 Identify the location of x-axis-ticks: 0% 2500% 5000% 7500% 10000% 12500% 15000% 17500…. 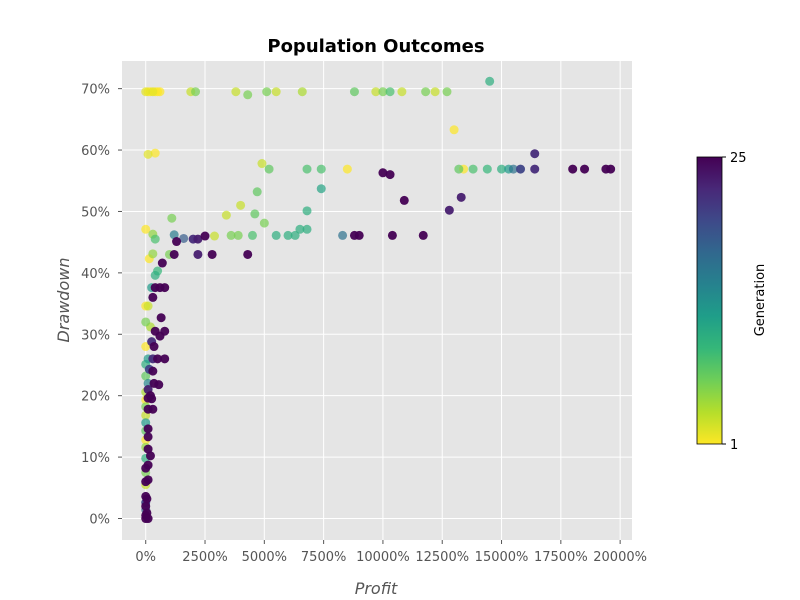
(391, 552).